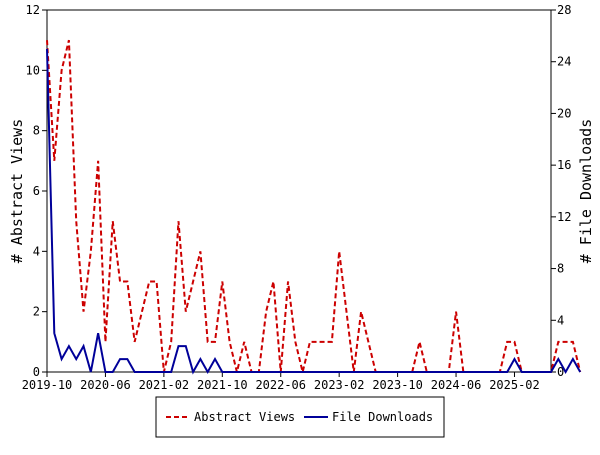 The height and width of the screenshot is (455, 600). Describe the element at coordinates (36, 372) in the screenshot. I see `left-y-tick-label: 0` at that location.